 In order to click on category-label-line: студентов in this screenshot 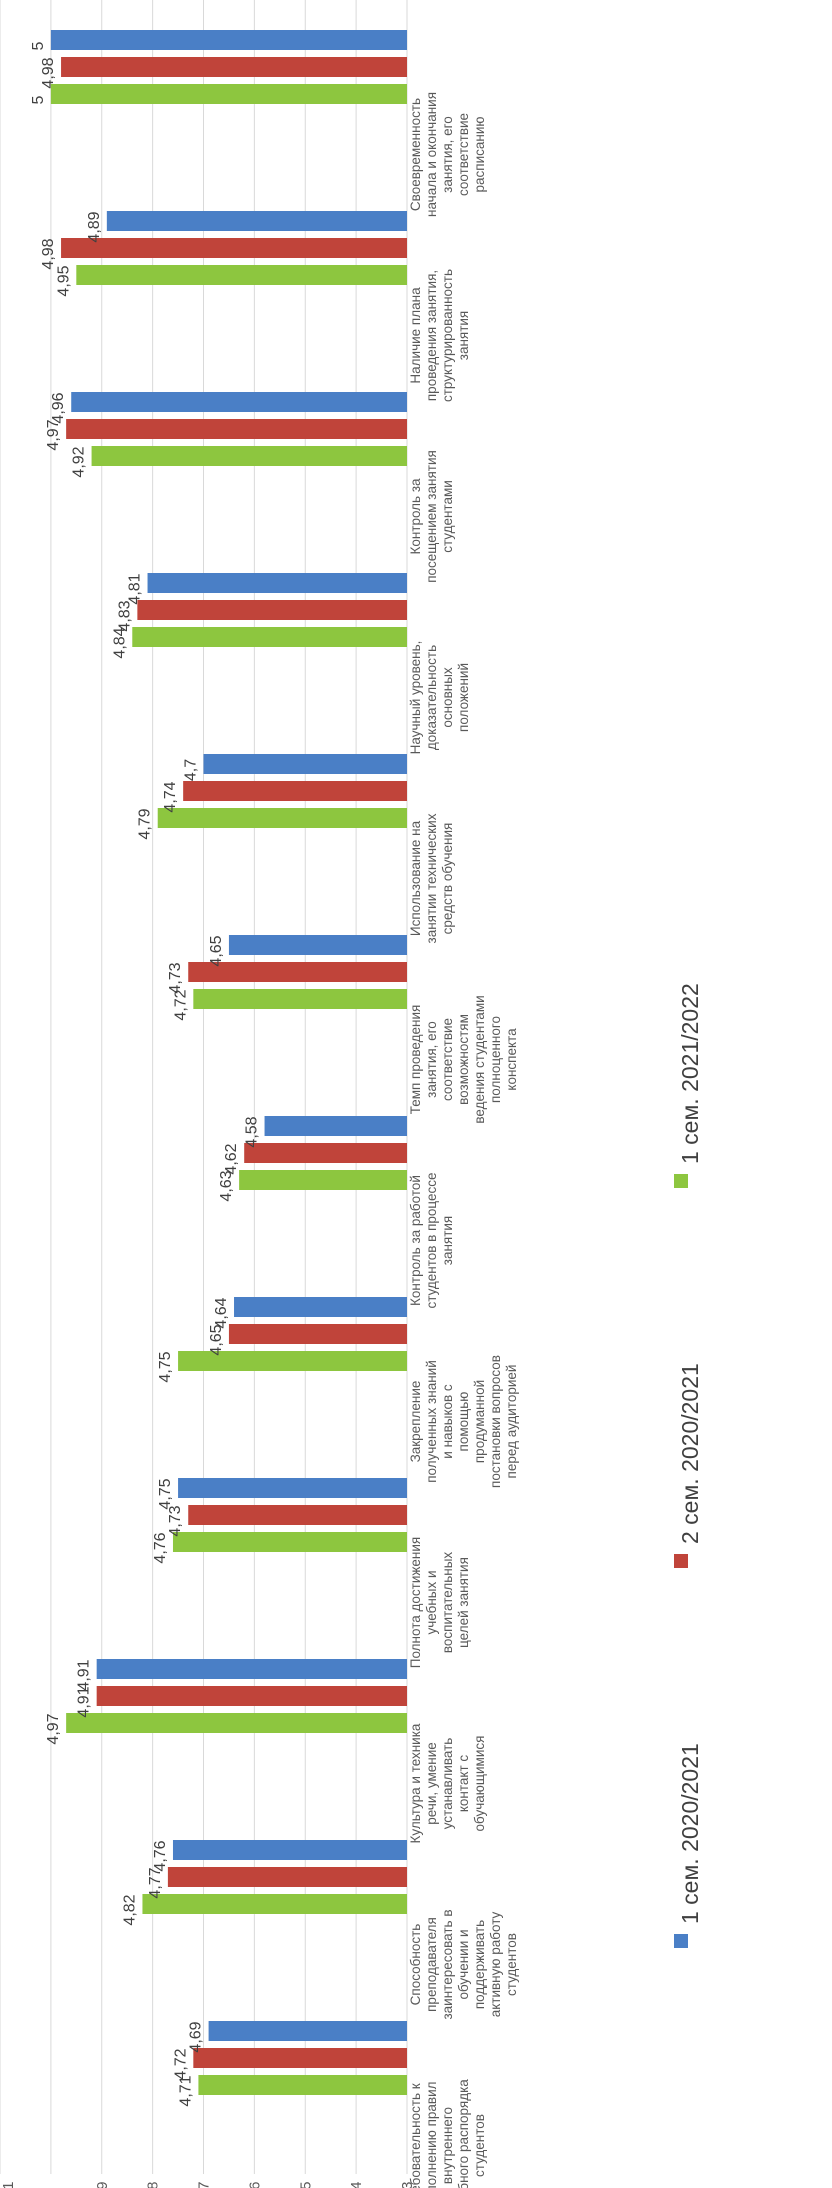, I will do `click(511, 1964)`.